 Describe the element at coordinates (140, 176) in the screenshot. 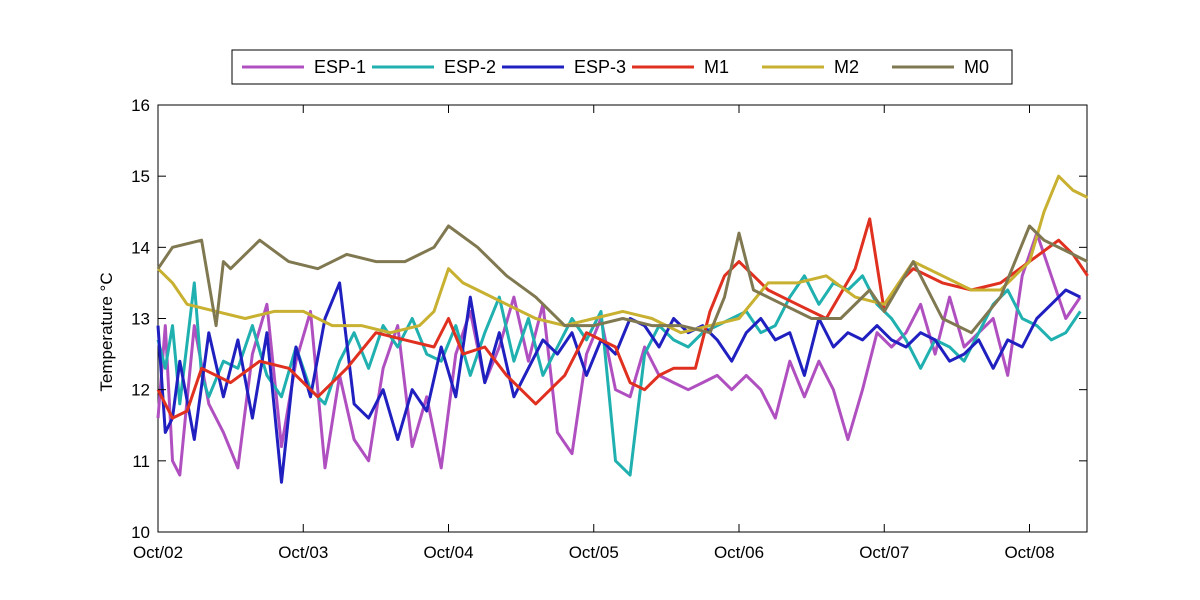

I see `y-tick-label: 15` at that location.